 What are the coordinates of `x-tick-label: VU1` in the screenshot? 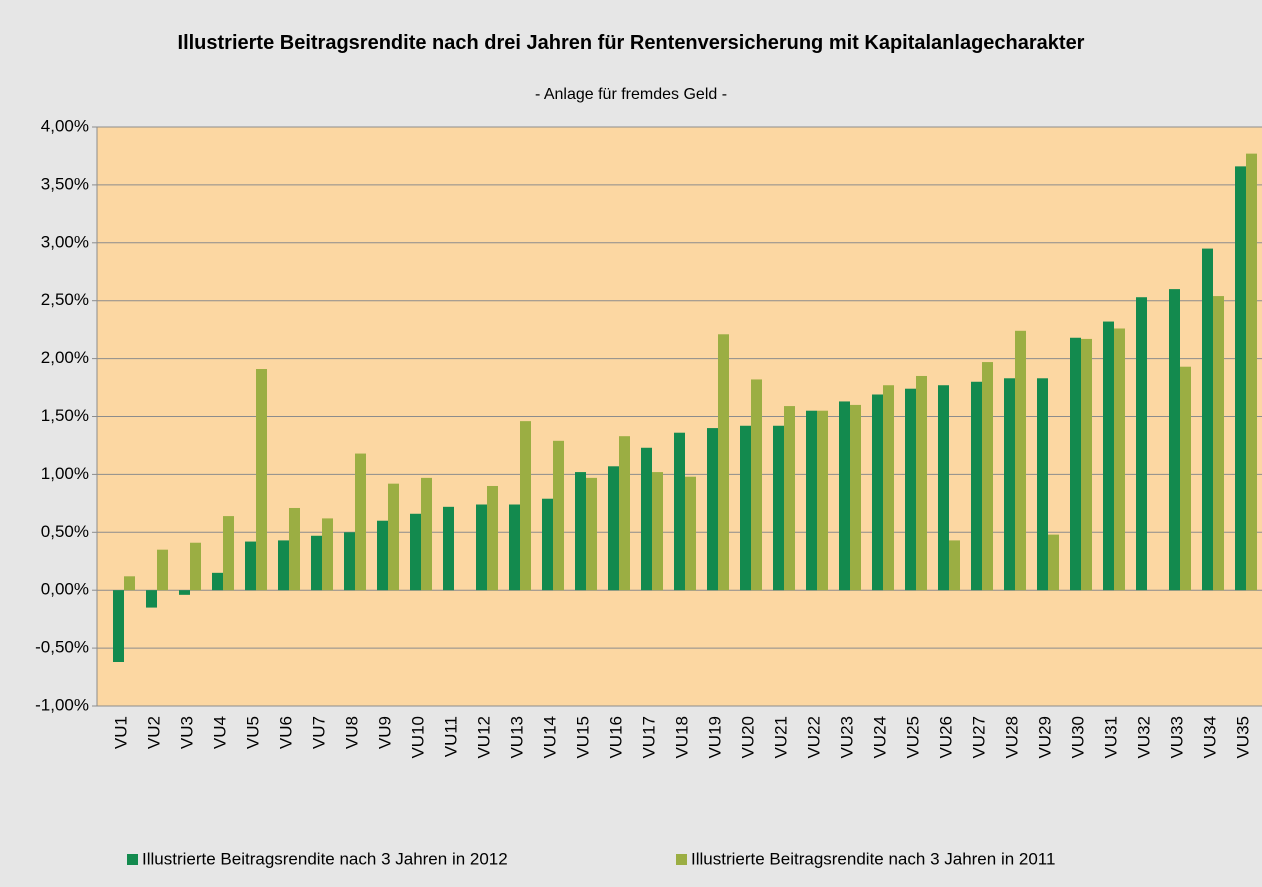 It's located at (120, 732).